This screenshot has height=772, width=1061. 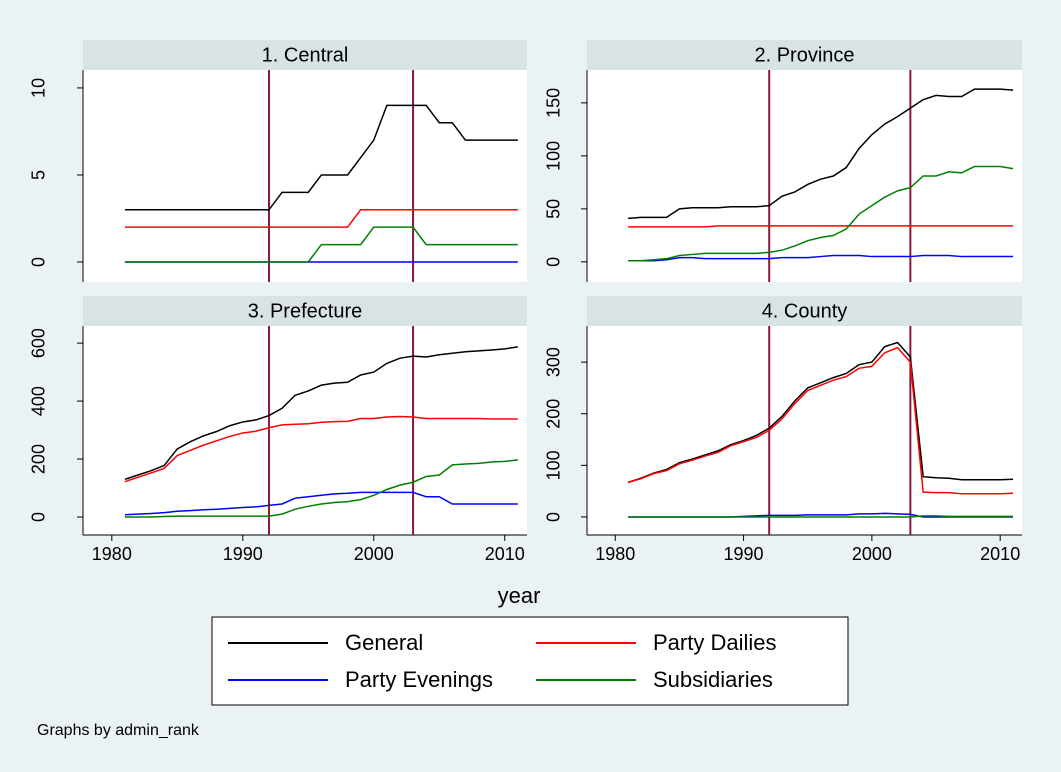 I want to click on legend-label: Subsidiaries, so click(x=713, y=679).